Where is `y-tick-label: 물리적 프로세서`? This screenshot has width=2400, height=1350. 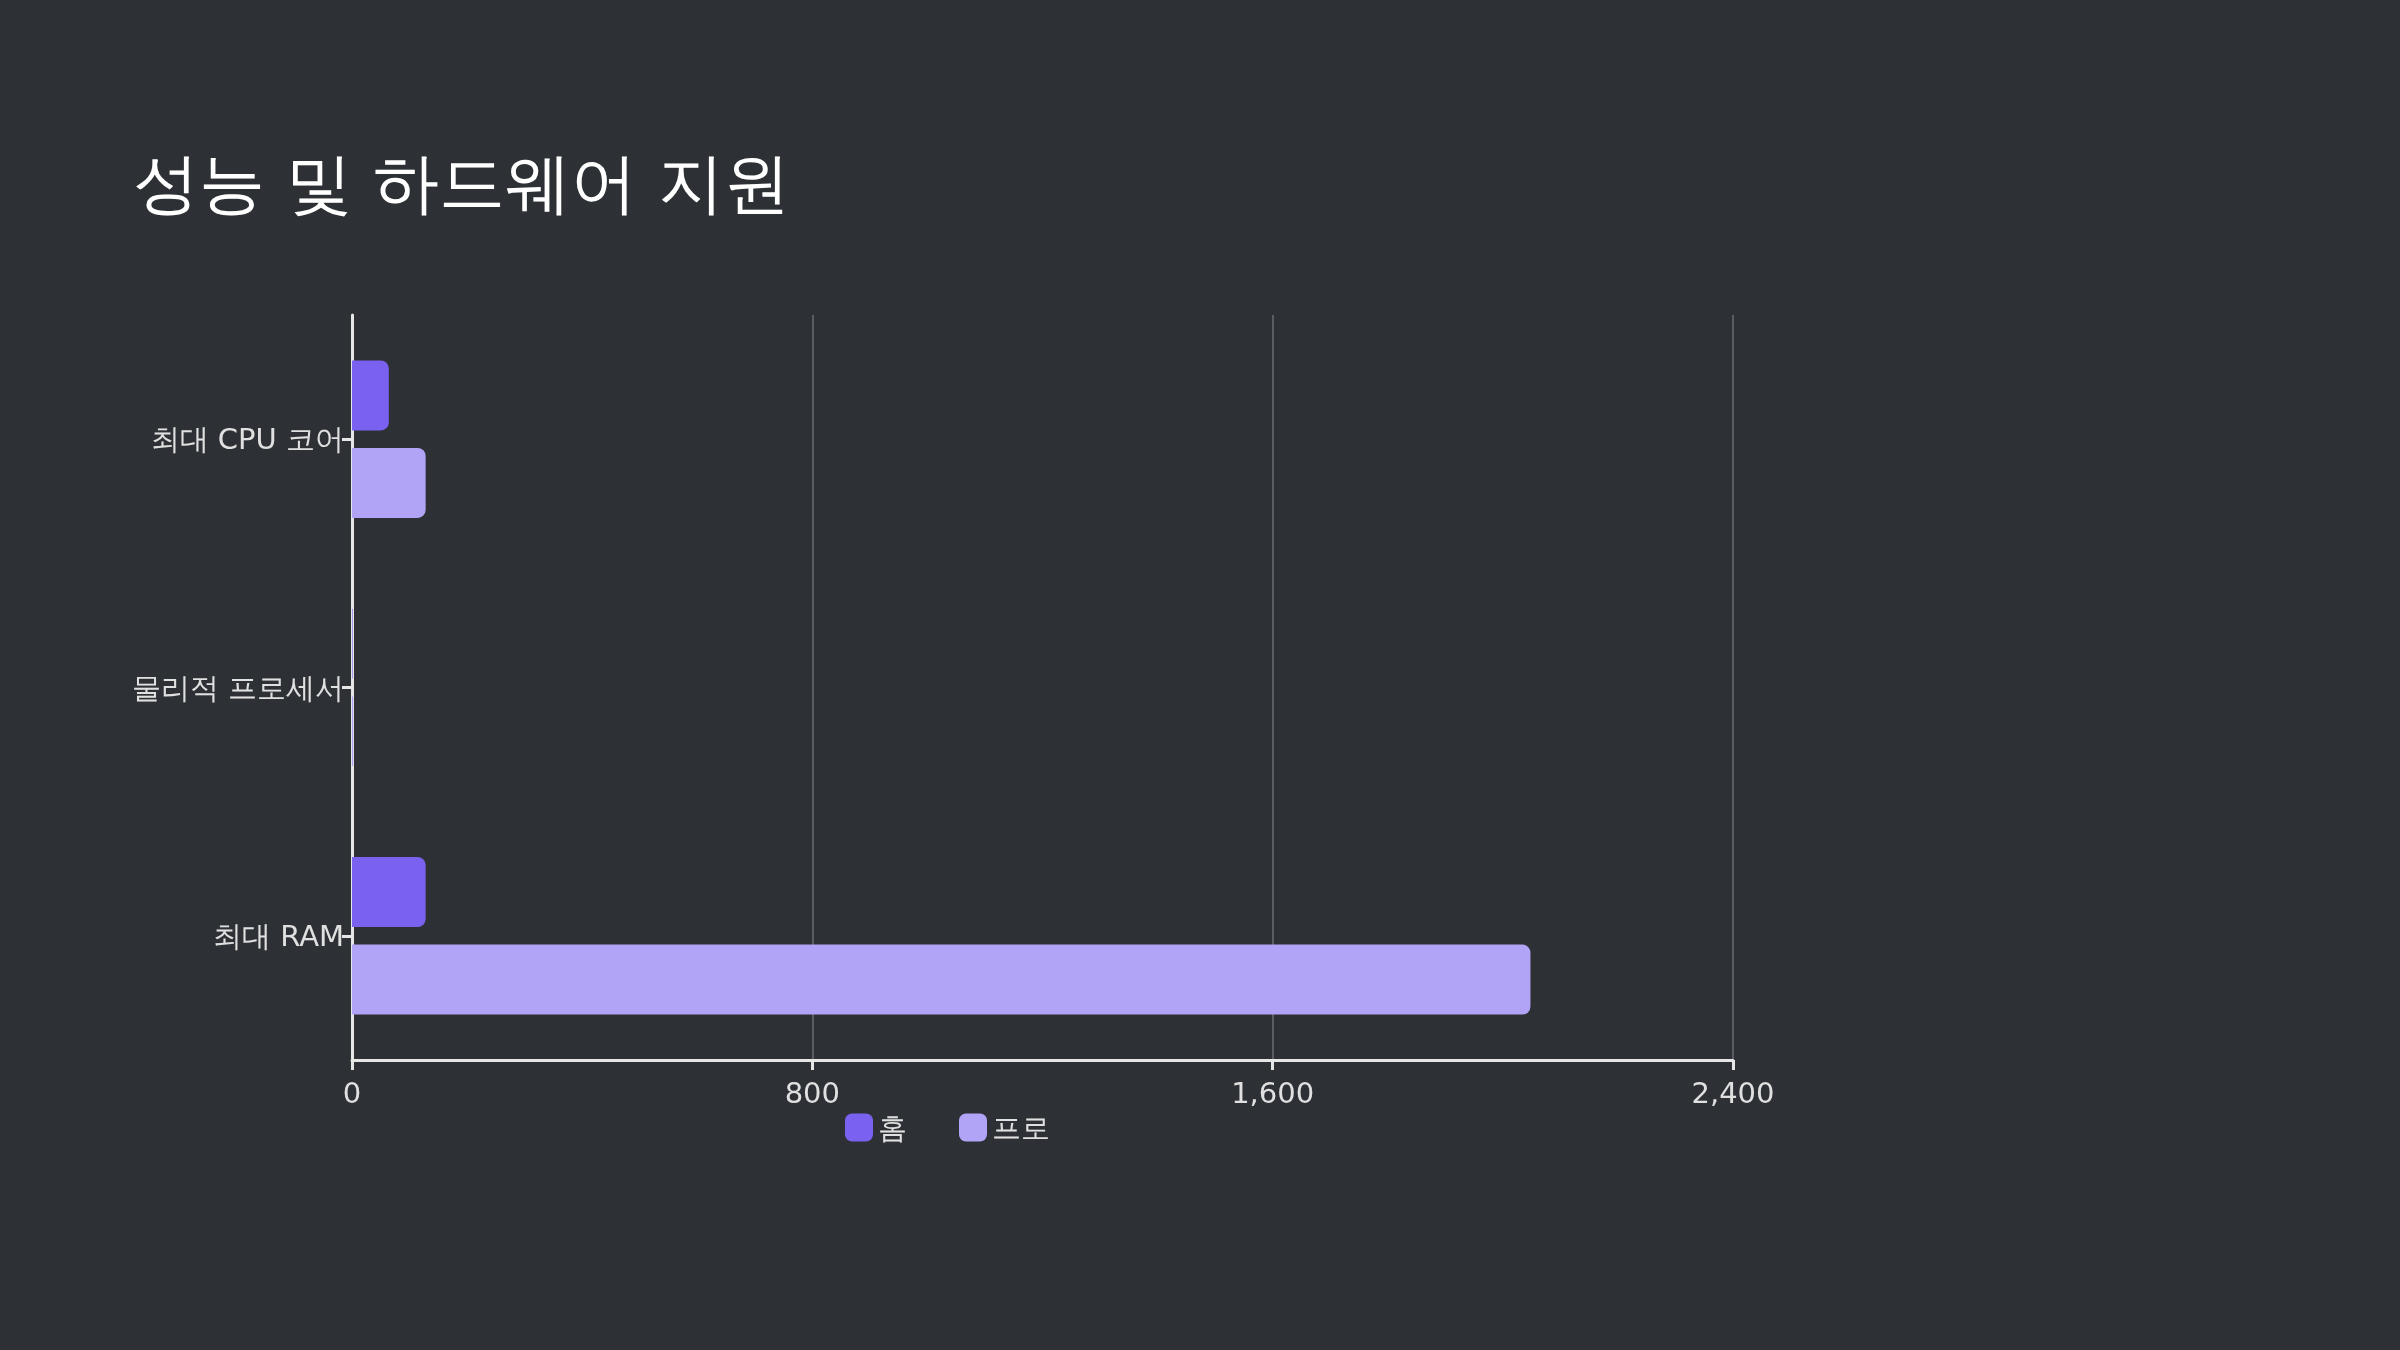 y-tick-label: 물리적 프로세서 is located at coordinates (237, 687).